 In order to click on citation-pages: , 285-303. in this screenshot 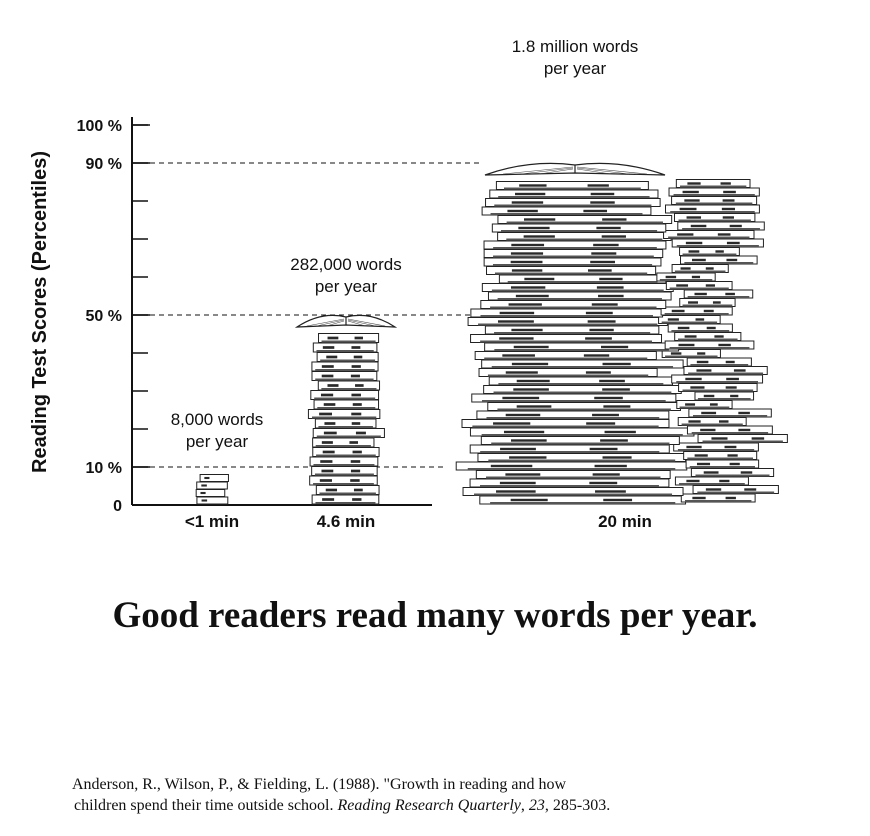, I will do `click(577, 805)`.